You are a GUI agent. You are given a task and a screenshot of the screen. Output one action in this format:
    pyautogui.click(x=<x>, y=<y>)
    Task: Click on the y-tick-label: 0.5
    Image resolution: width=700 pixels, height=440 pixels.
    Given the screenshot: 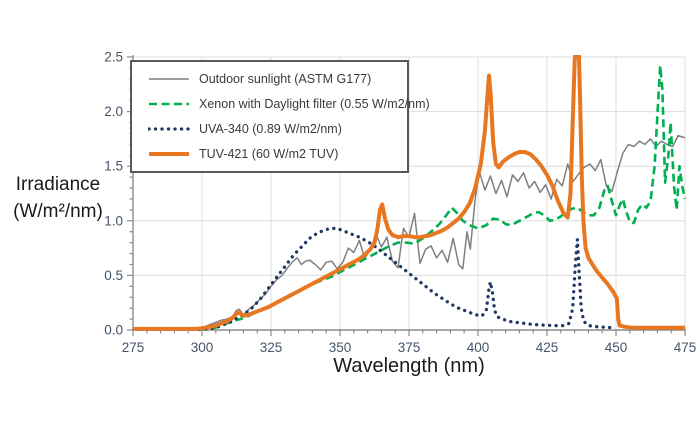 What is the action you would take?
    pyautogui.click(x=113, y=275)
    